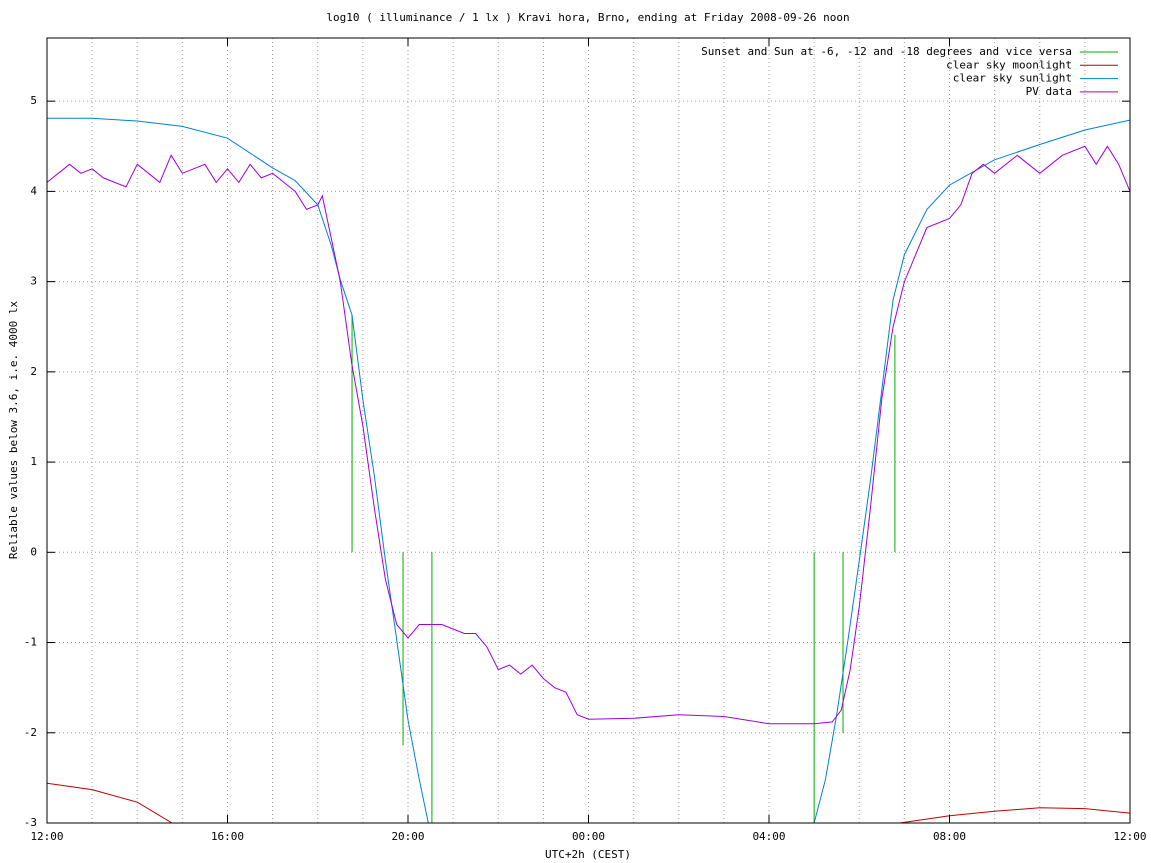 This screenshot has width=1151, height=863. Describe the element at coordinates (30, 822) in the screenshot. I see `y-tick-label: -3` at that location.